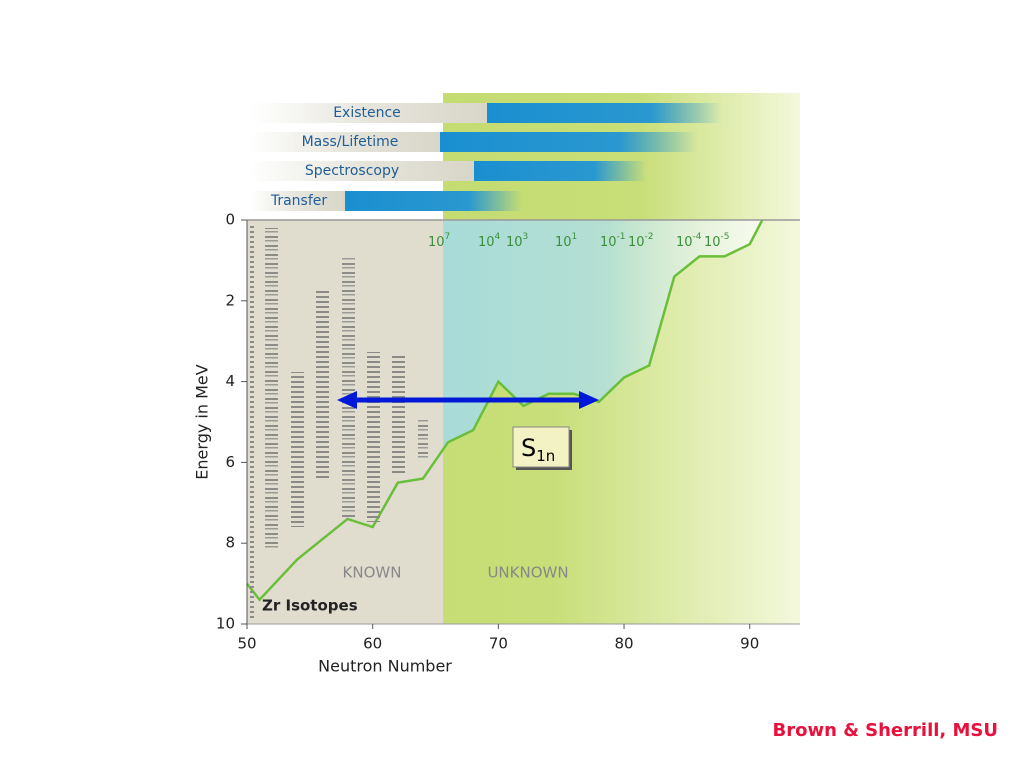  What do you see at coordinates (352, 171) in the screenshot?
I see `method-label: Spectroscopy` at bounding box center [352, 171].